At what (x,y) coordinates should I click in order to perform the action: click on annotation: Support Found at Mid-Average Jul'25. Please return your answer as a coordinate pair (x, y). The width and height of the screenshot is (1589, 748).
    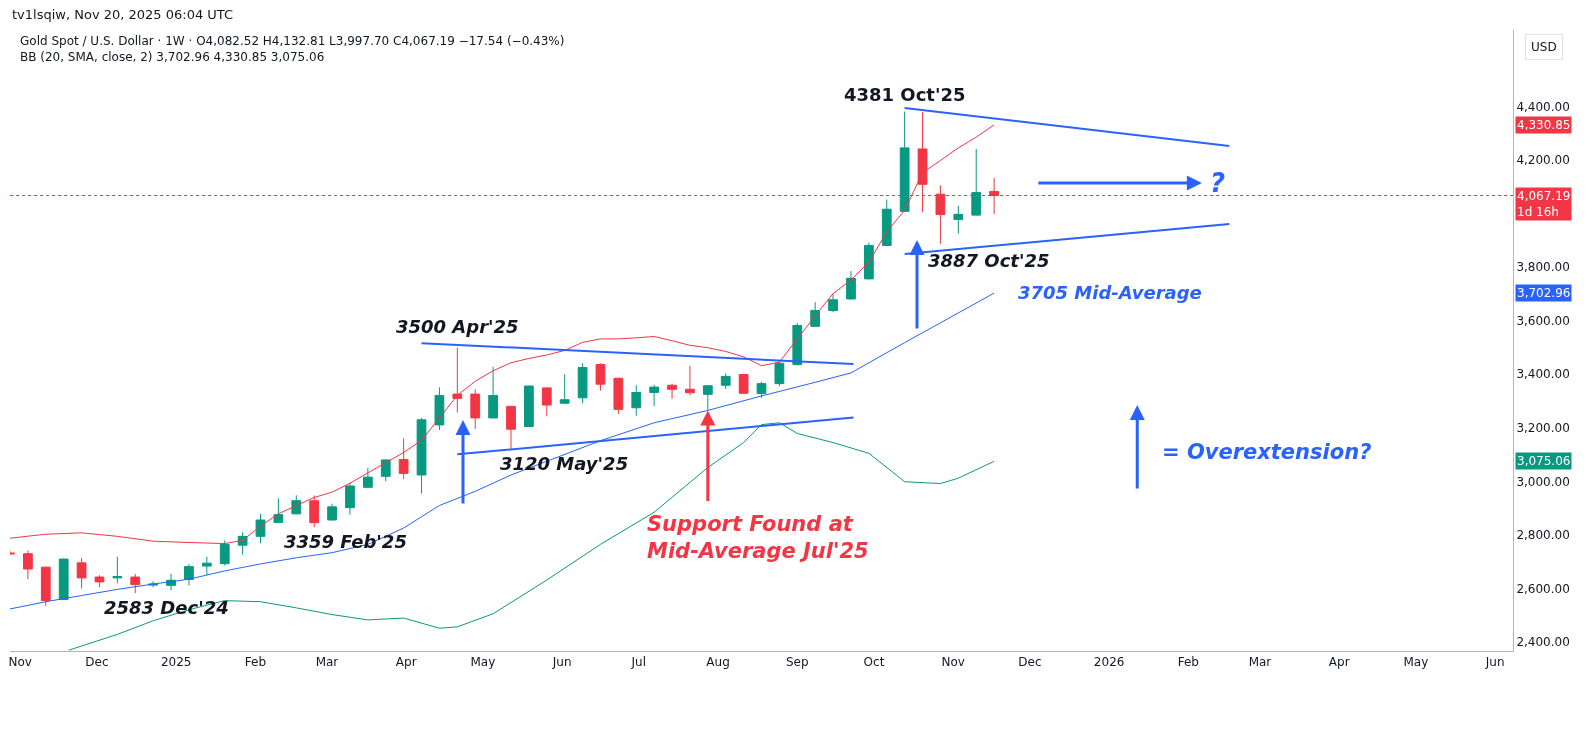
    Looking at the image, I should click on (758, 538).